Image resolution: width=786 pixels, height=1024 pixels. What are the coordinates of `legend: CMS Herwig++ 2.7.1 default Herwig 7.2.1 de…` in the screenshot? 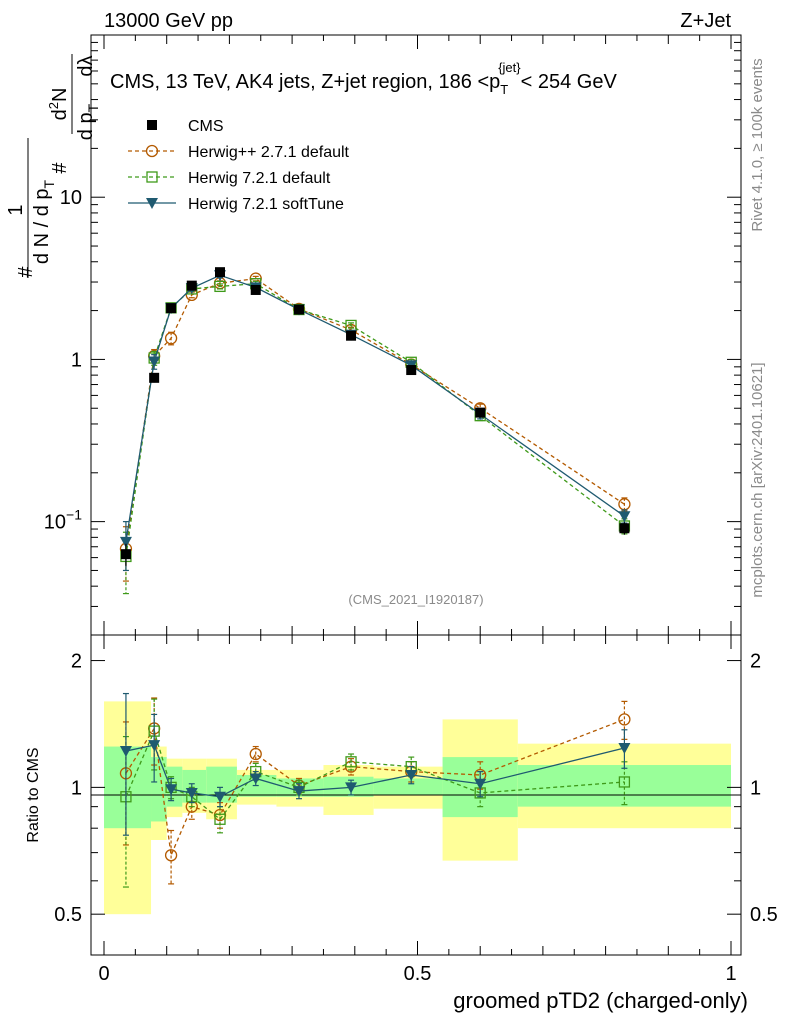 It's located at (239, 165).